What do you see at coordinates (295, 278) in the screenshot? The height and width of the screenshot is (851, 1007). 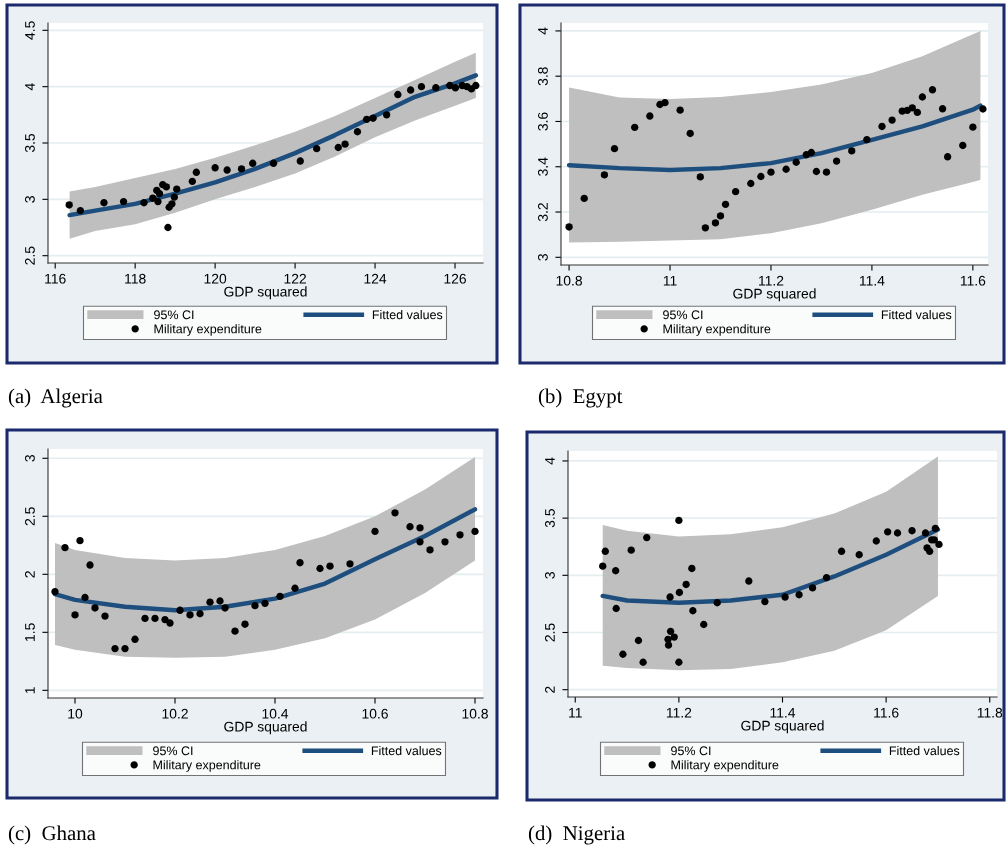 I see `x-tick-label: 122` at bounding box center [295, 278].